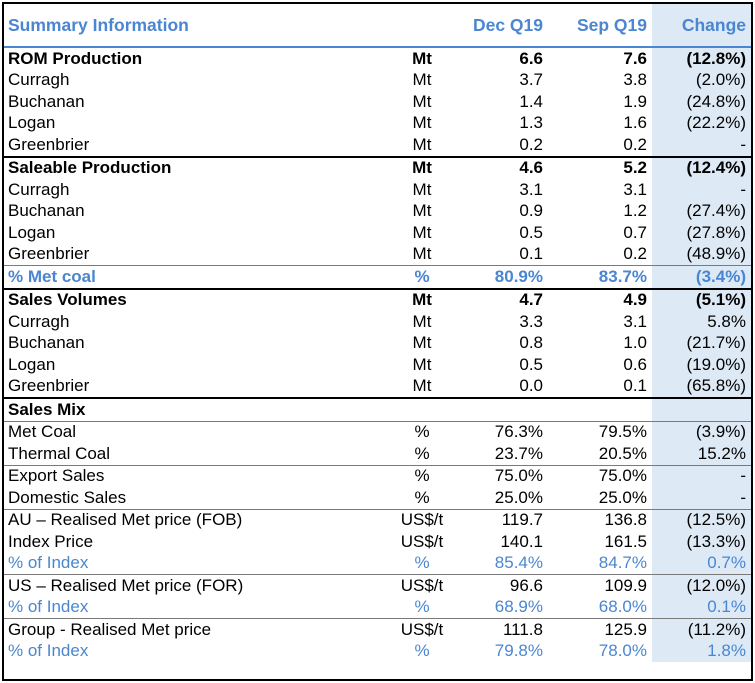 Image resolution: width=755 pixels, height=683 pixels. Describe the element at coordinates (531, 321) in the screenshot. I see `row-dec-q19: 3.3` at that location.